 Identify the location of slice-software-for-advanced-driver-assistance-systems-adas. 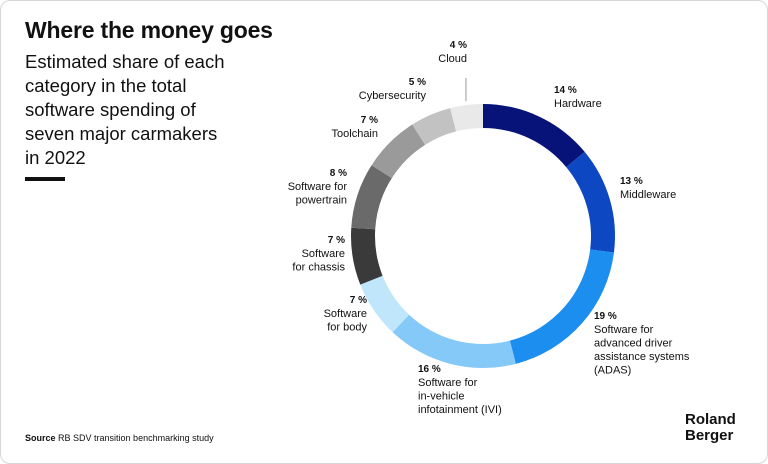
(561, 306).